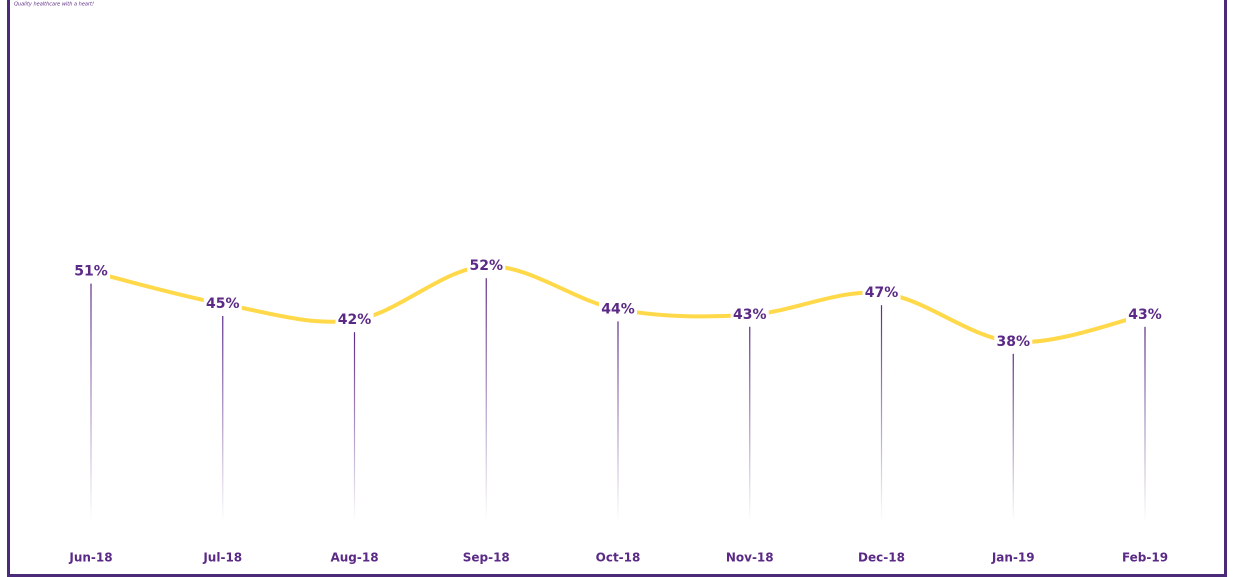 This screenshot has width=1233, height=577. I want to click on value-label: 44%, so click(618, 309).